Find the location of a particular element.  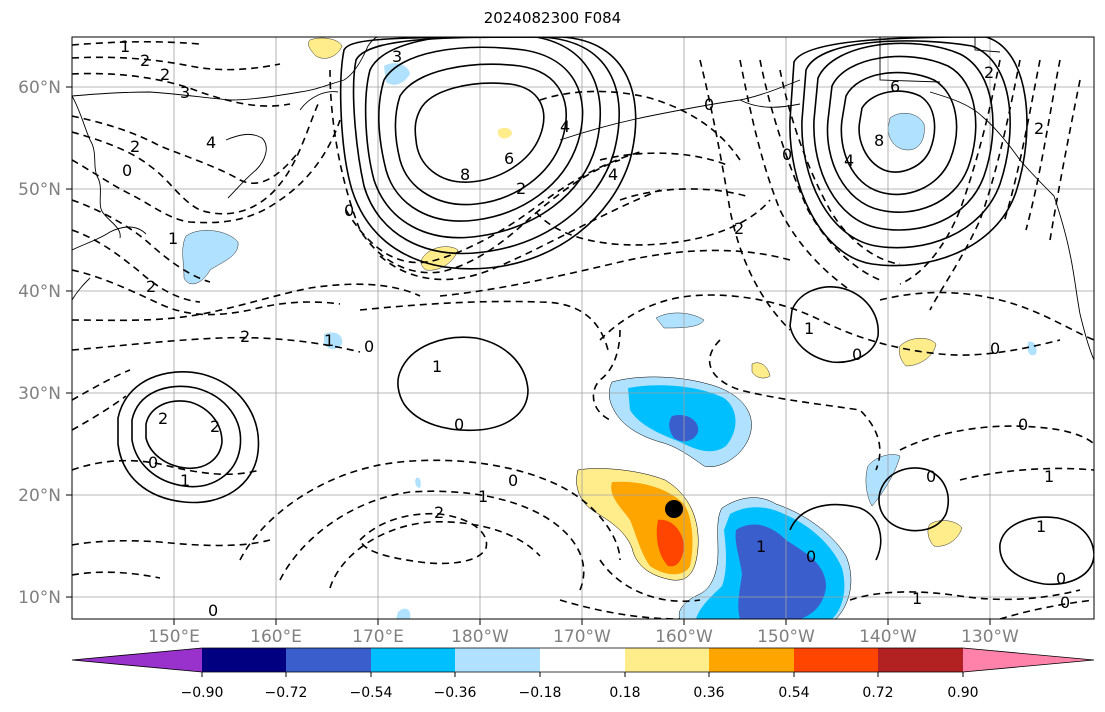

lon-label: 160°W is located at coordinates (684, 637).